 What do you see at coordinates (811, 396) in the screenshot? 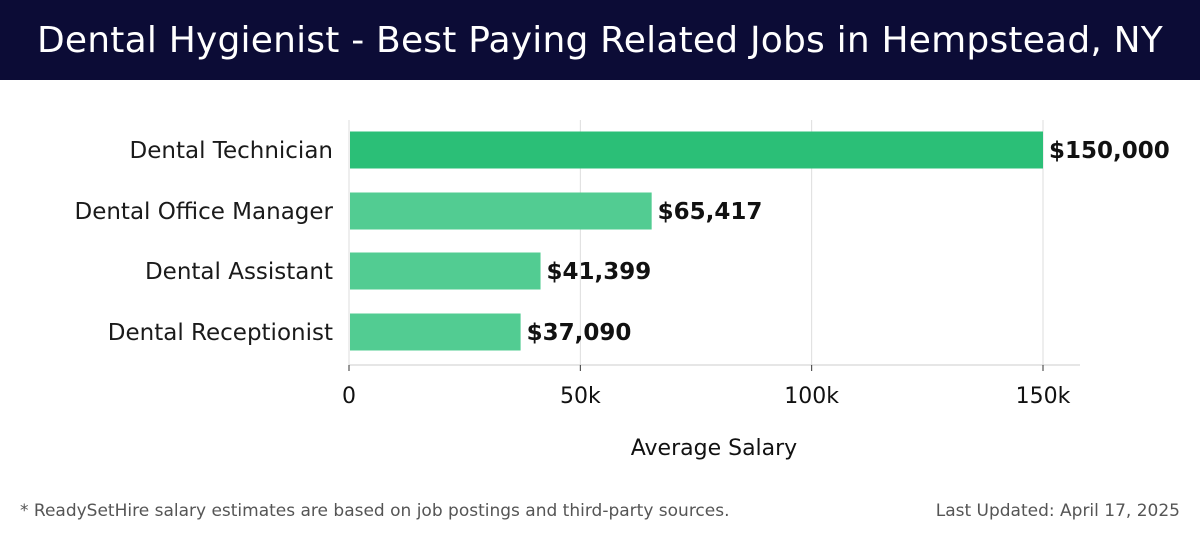
I see `x-tick-label: 100k` at bounding box center [811, 396].